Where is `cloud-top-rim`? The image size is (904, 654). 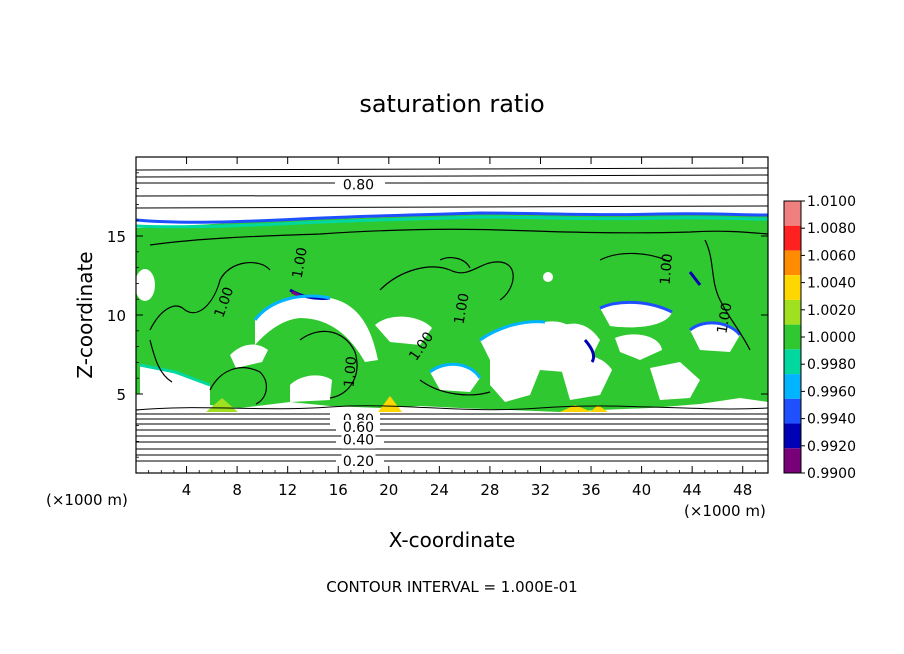
cloud-top-rim is located at coordinates (452, 217).